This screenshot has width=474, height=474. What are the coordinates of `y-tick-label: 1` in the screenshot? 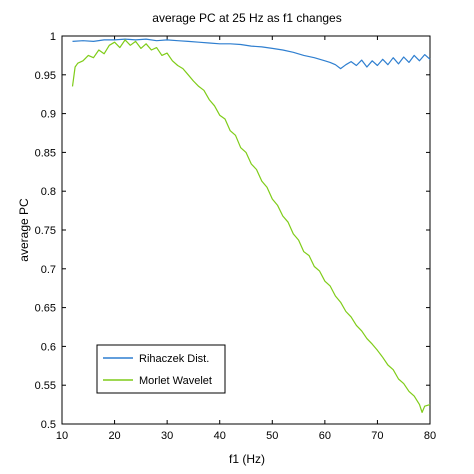 It's located at (53, 37).